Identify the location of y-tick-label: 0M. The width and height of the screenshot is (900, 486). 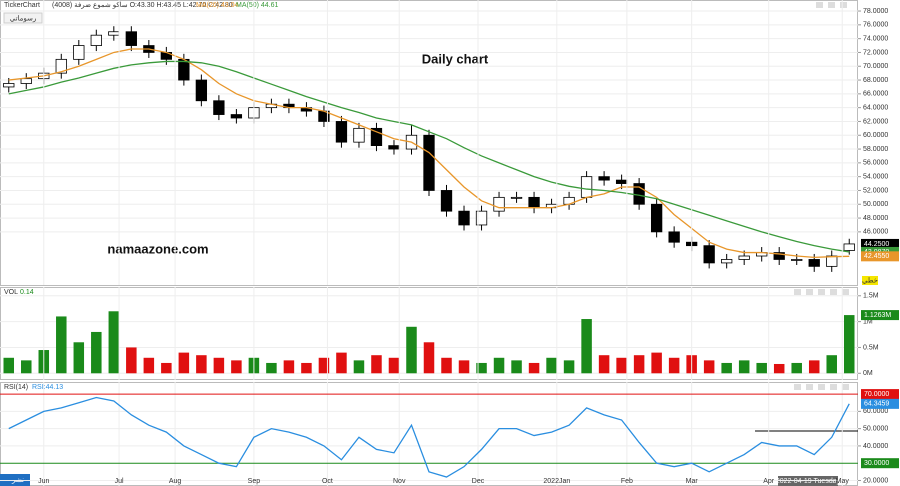
(868, 373).